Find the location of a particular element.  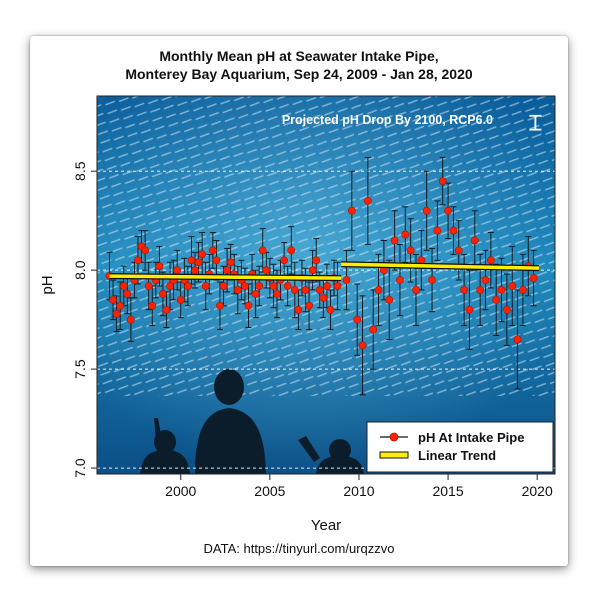

x-axis: 2000 2005 2010 2015 2020 is located at coordinates (359, 486).